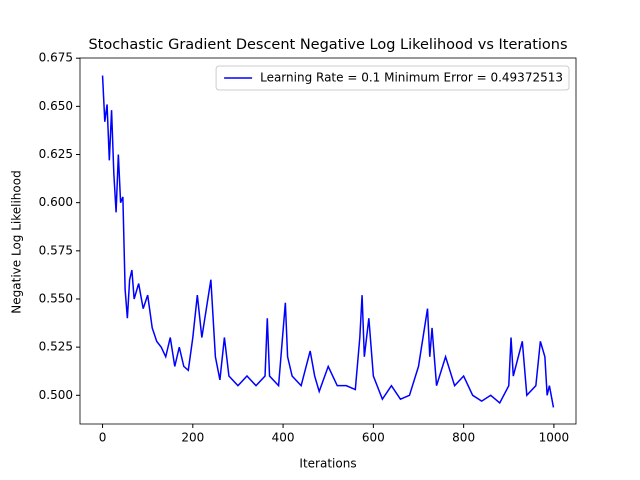 Image resolution: width=640 pixels, height=480 pixels. I want to click on legend-box, so click(392, 78).